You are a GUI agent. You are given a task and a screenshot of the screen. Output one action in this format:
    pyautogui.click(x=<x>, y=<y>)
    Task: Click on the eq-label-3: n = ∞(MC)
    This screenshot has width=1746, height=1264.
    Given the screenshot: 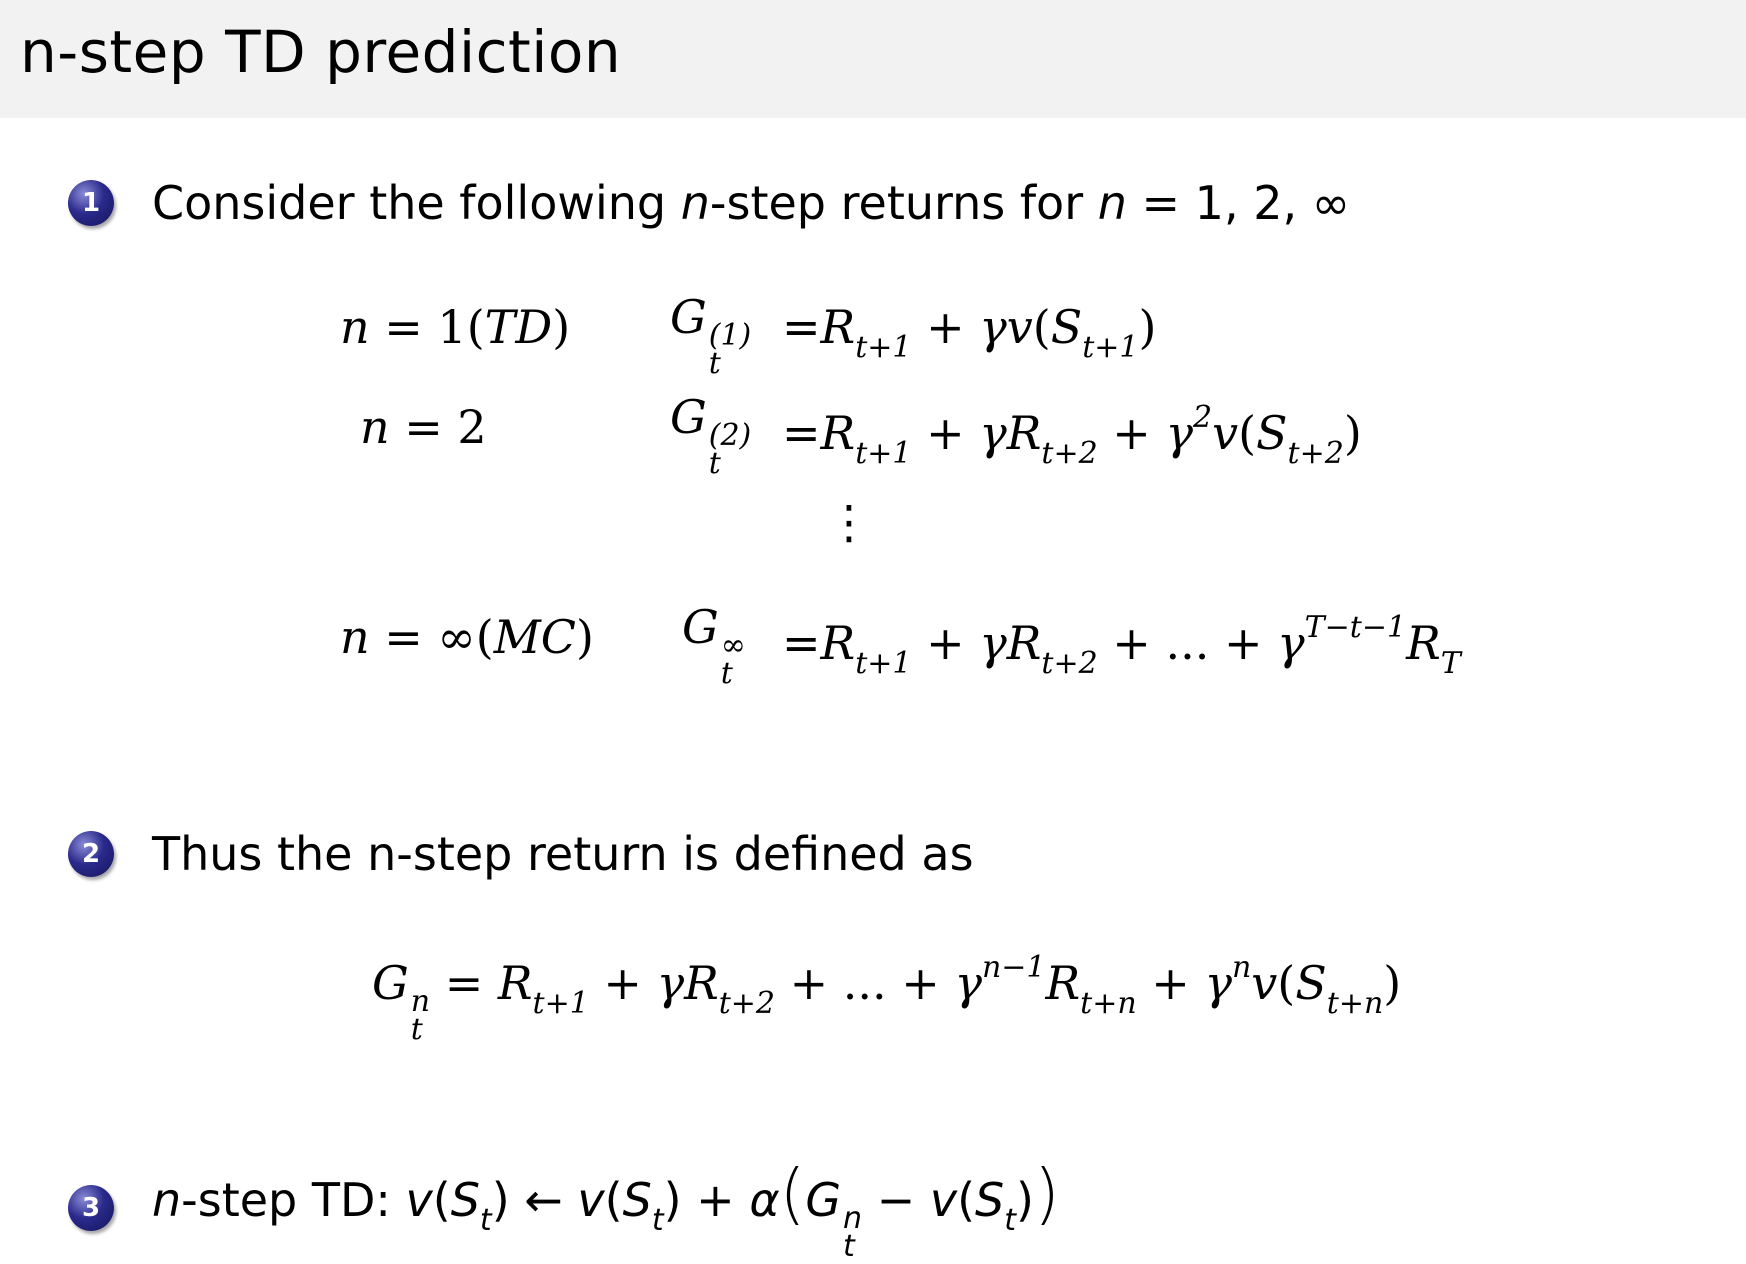 What is the action you would take?
    pyautogui.click(x=467, y=637)
    